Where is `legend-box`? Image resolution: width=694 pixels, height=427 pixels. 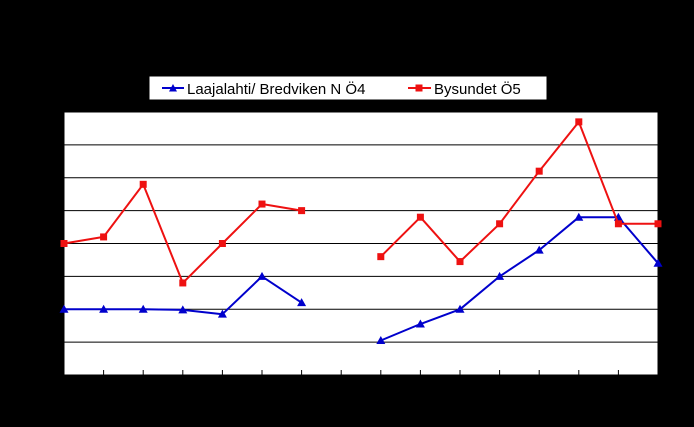
legend-box is located at coordinates (348, 88).